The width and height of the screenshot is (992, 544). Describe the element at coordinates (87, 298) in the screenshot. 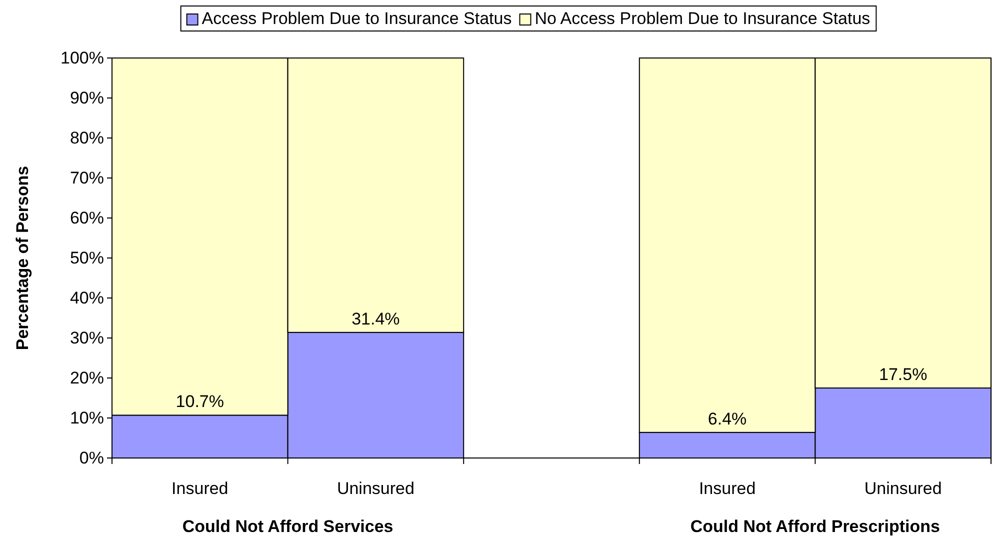

I see `y-tick-label: 40%` at that location.